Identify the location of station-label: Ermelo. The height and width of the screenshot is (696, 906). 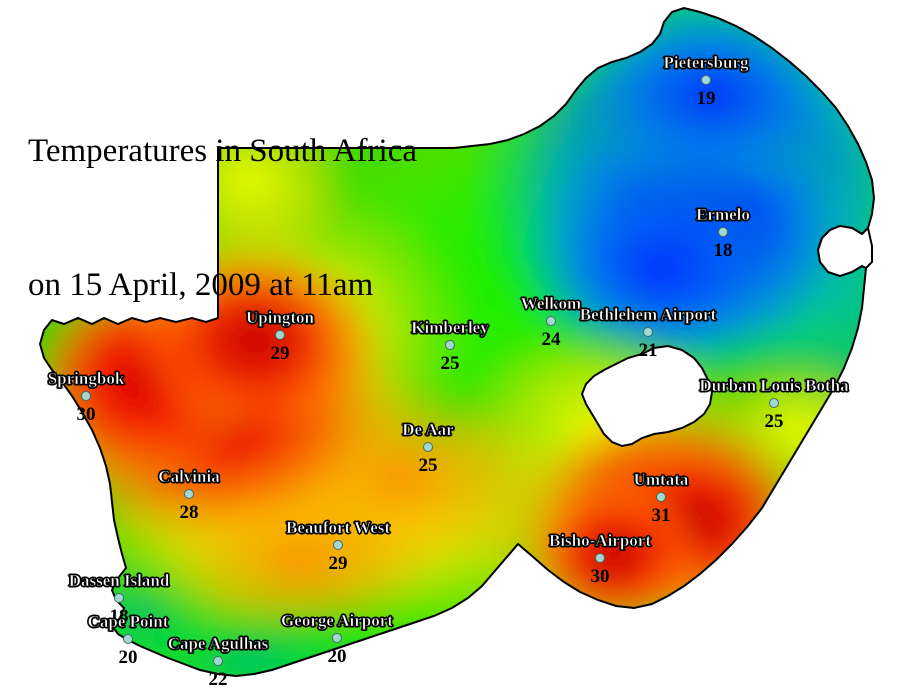
(723, 215).